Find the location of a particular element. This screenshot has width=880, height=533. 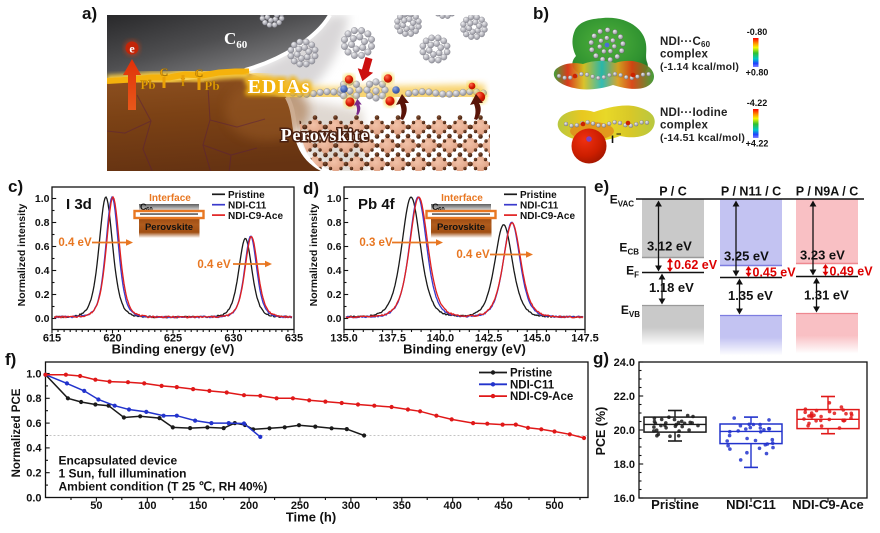

svg-text: (-14.51 kcal/mol) is located at coordinates (702, 138).